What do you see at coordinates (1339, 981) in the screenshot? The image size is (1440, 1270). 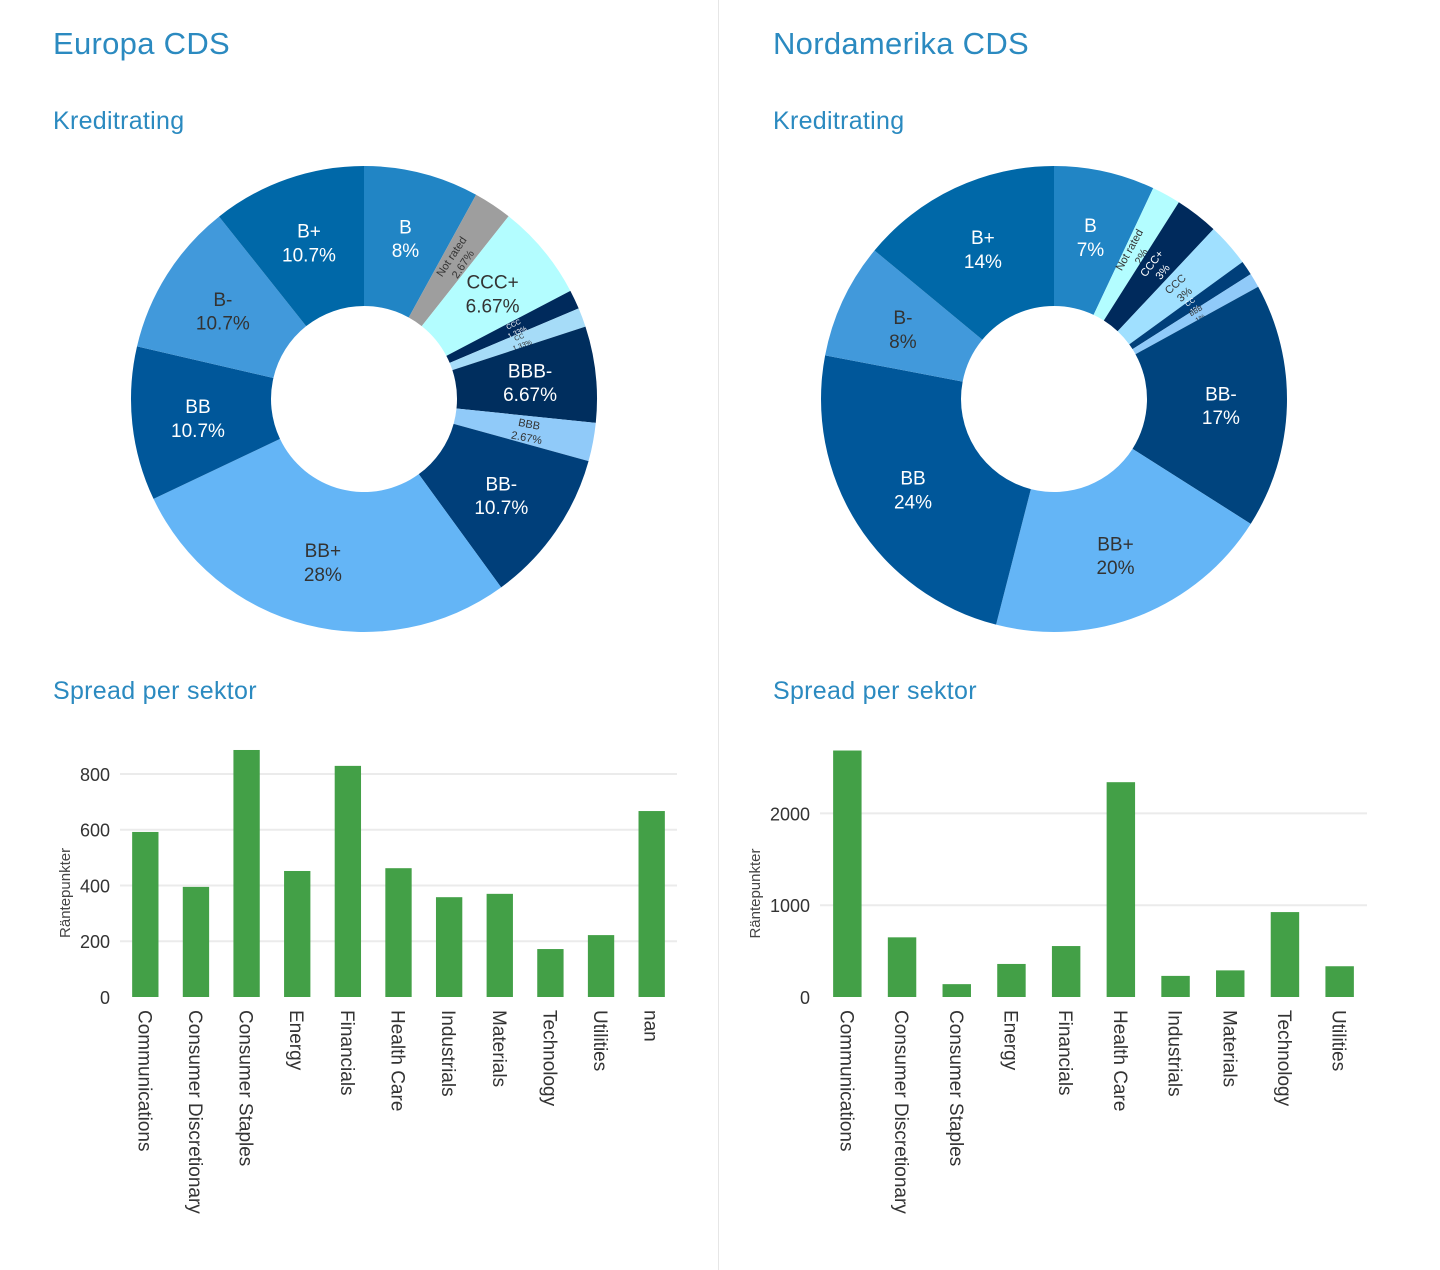 I see `northamerica-bar-utilities` at bounding box center [1339, 981].